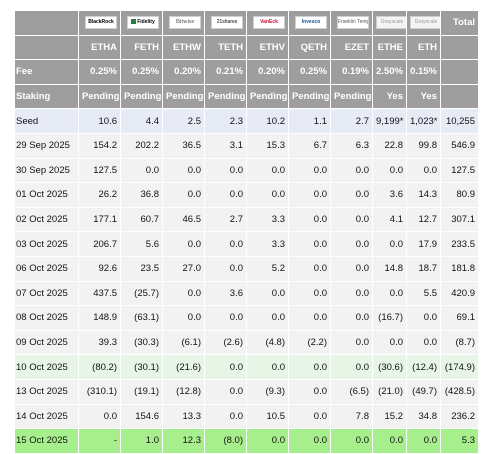 Image resolution: width=490 pixels, height=454 pixels. I want to click on issuer-logo-bitwise: Bitwise, so click(183, 23).